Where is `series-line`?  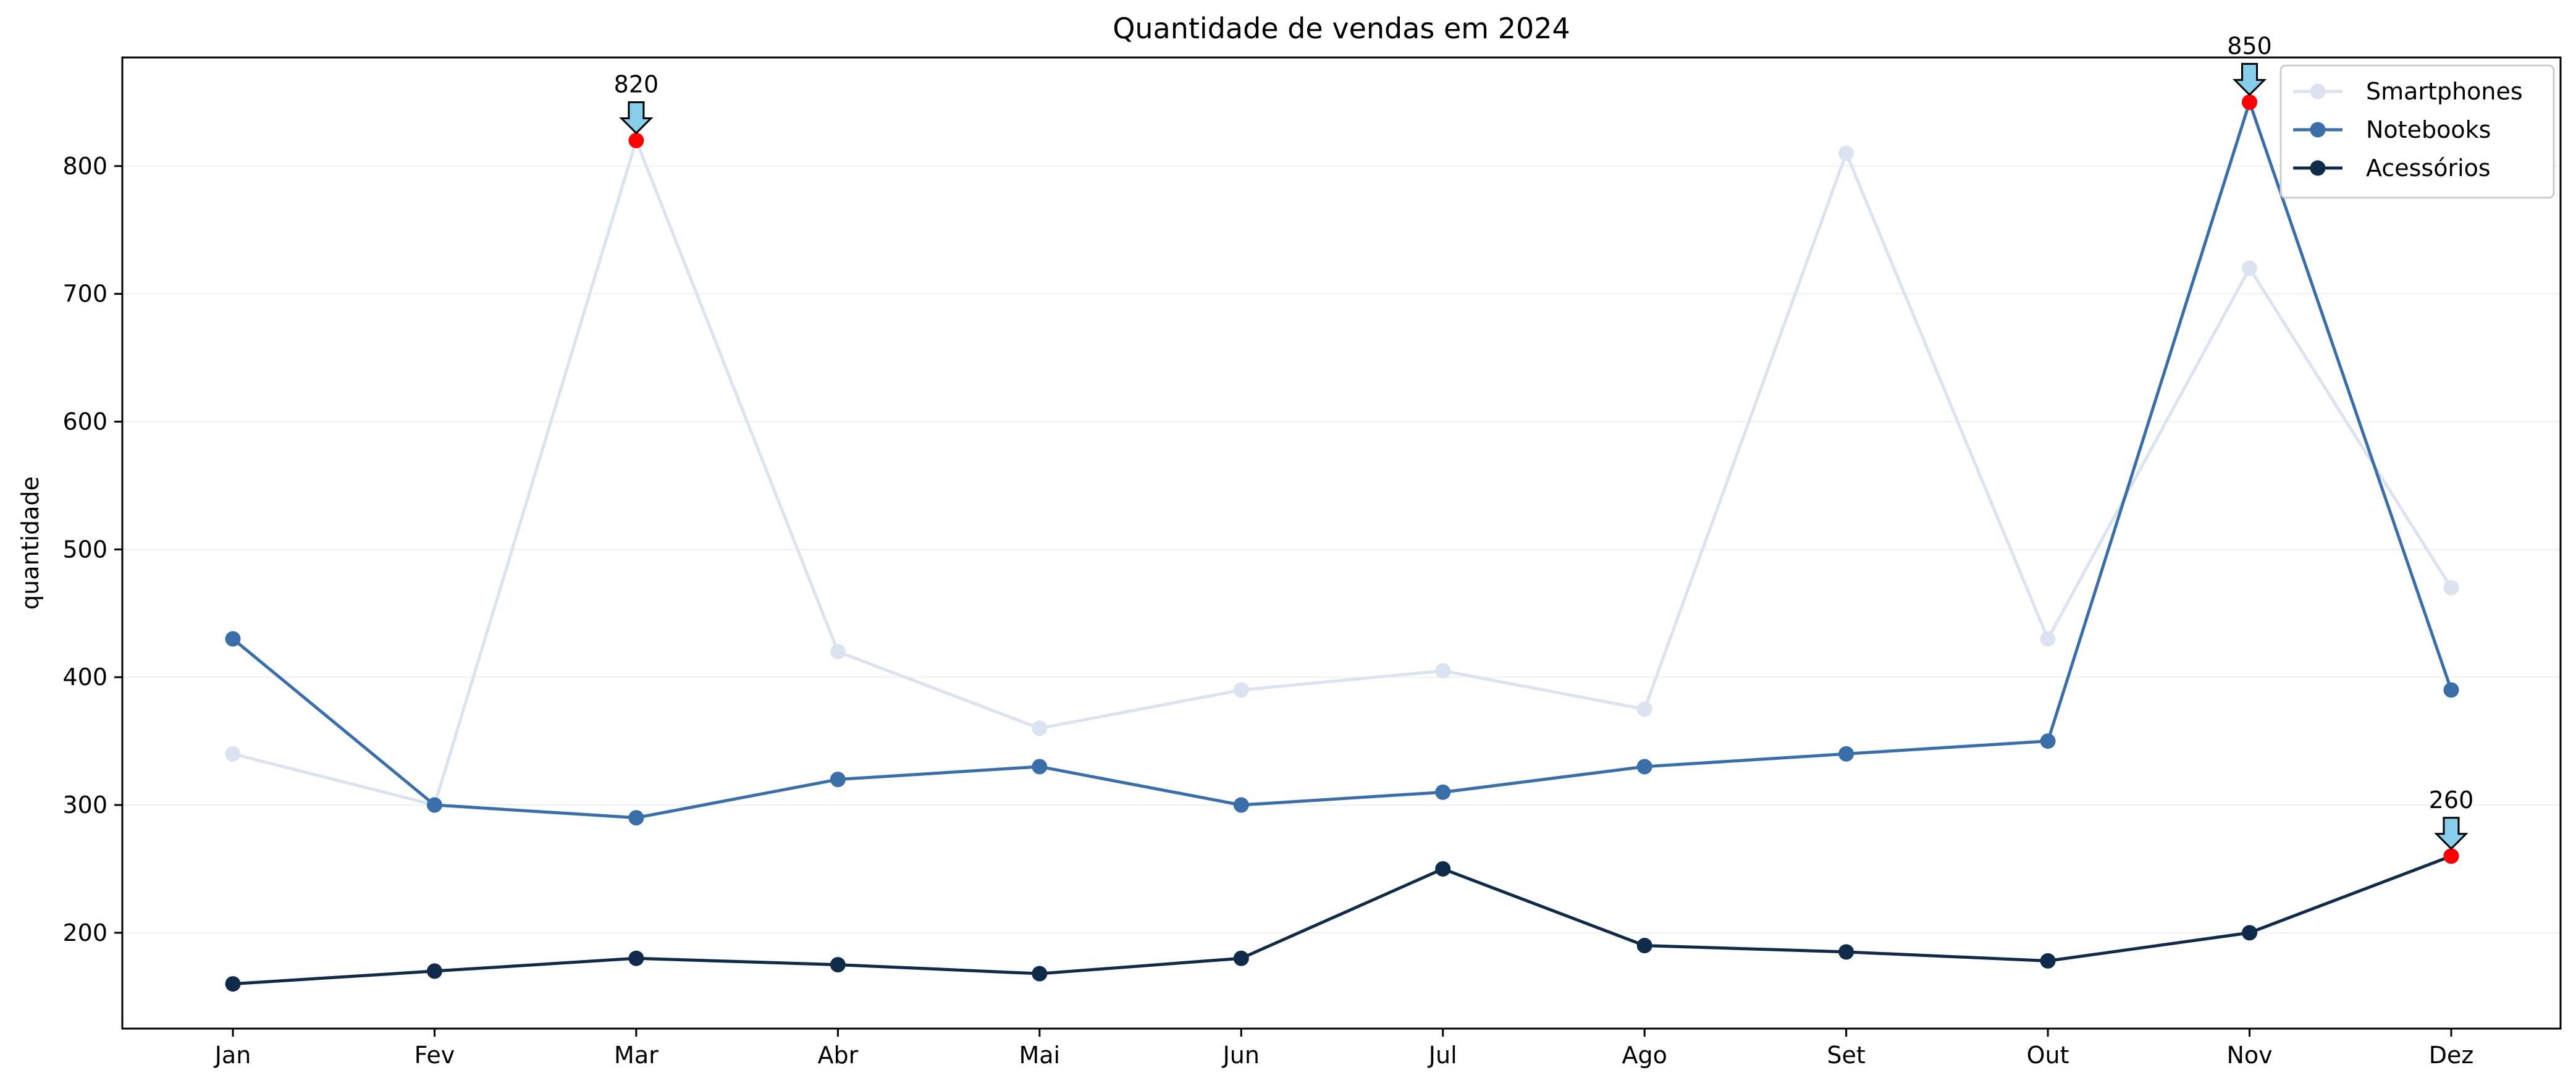 series-line is located at coordinates (1342, 920).